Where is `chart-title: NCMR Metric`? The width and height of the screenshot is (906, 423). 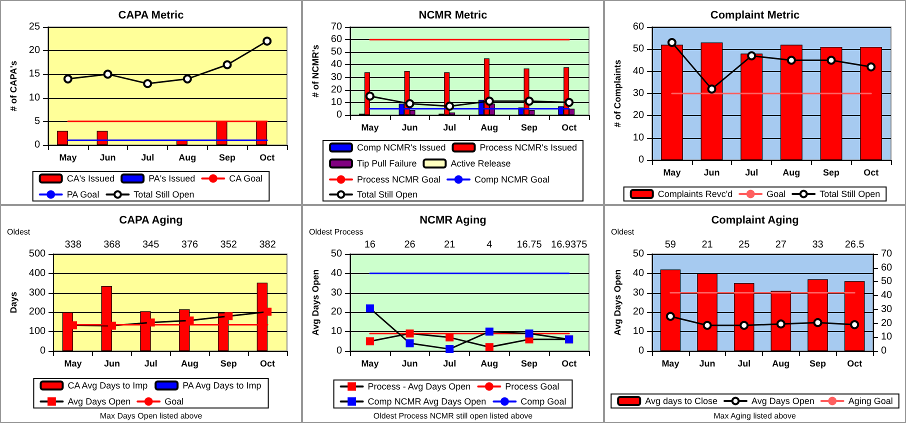 chart-title: NCMR Metric is located at coordinates (453, 16).